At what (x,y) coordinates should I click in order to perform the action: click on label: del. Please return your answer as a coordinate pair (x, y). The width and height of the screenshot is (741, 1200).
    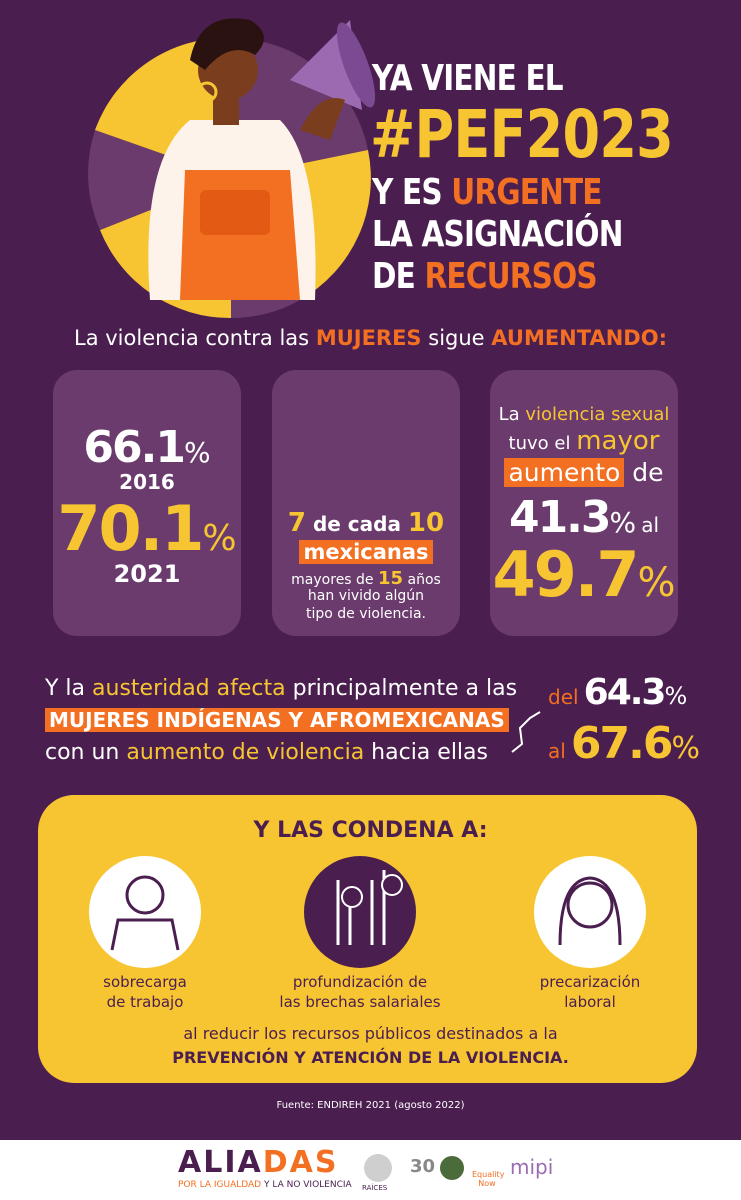
    Looking at the image, I should click on (563, 697).